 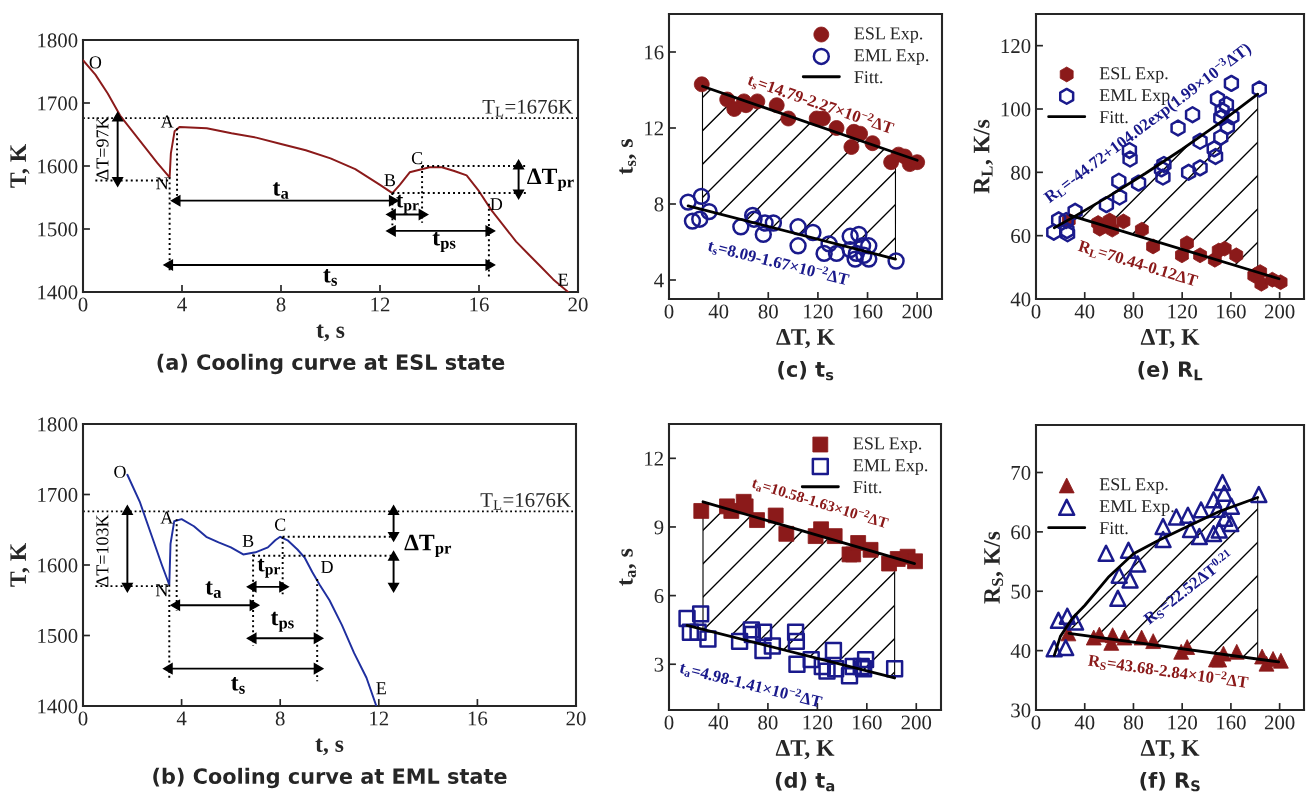 I want to click on annotation: R$_{S}$=43.68-2.84×10$^{−2}$ΔT, so click(x=1168, y=671).